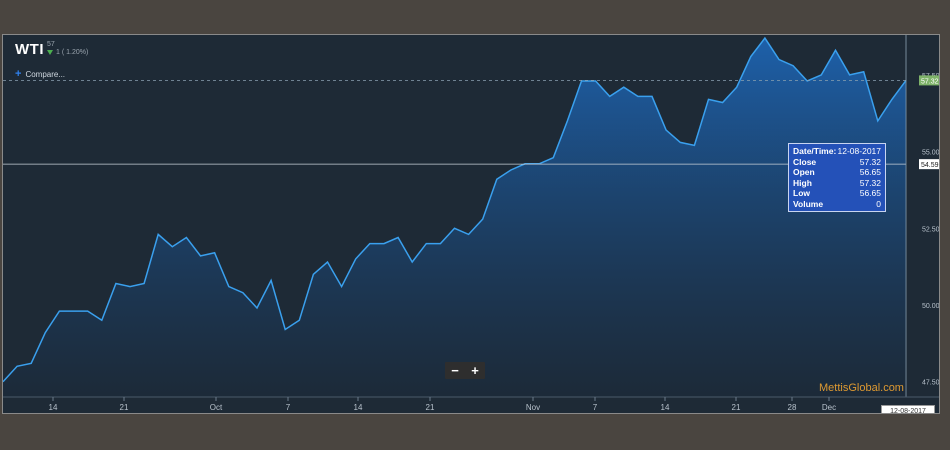 The image size is (950, 450). Describe the element at coordinates (802, 182) in the screenshot. I see `tooltip-key: High` at that location.